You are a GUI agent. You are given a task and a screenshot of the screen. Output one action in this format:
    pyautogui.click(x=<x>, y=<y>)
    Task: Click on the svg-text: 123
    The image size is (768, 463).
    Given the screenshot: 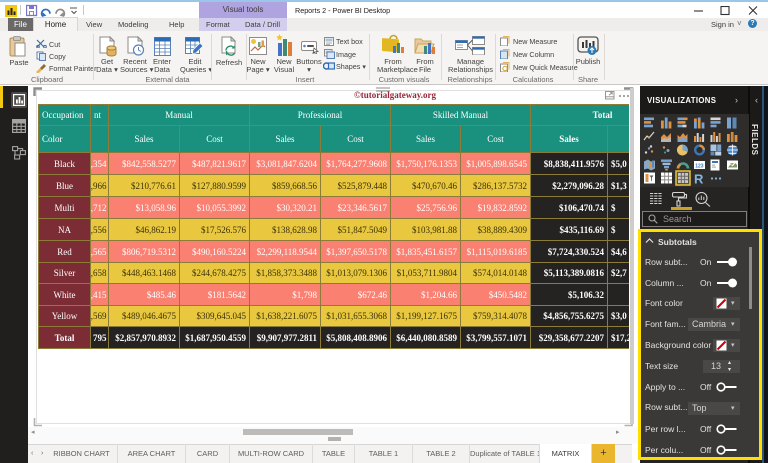 What is the action you would take?
    pyautogui.click(x=699, y=166)
    